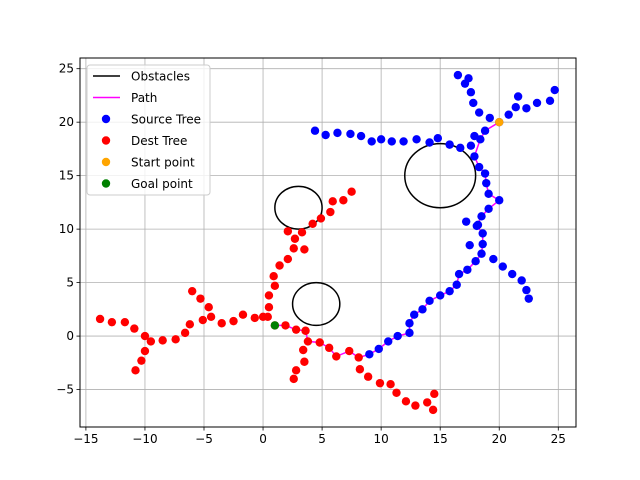  What do you see at coordinates (322, 439) in the screenshot?
I see `x-tick-label: 5` at bounding box center [322, 439].